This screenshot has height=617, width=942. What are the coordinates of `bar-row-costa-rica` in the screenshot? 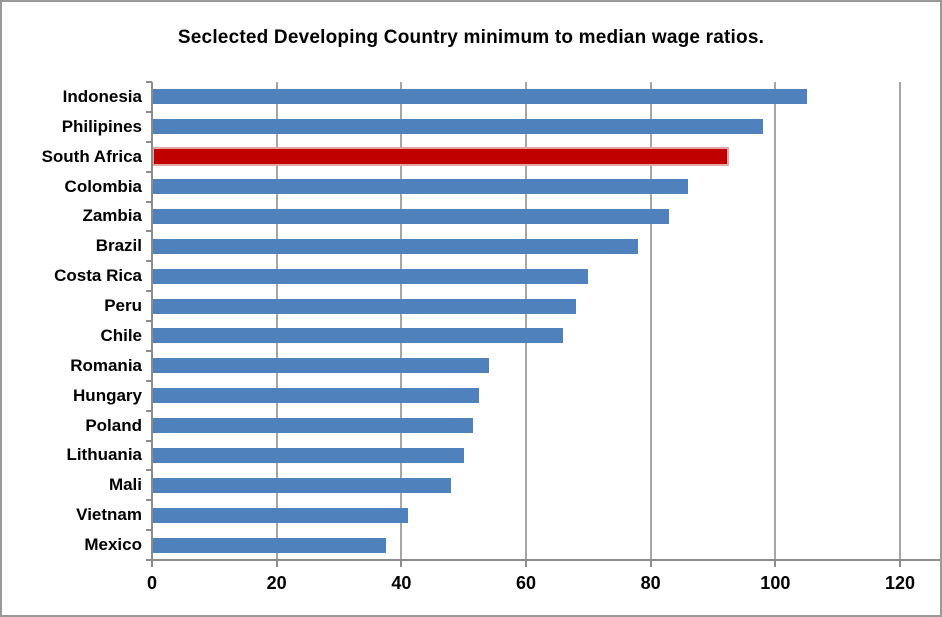 It's located at (526, 276).